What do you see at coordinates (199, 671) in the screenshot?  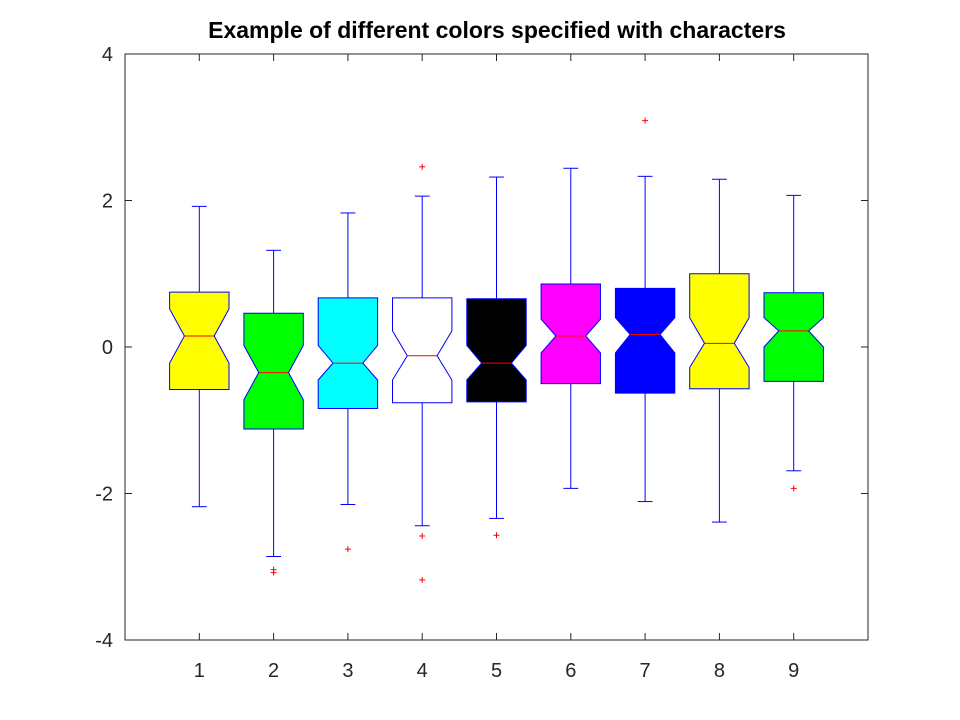 I see `x-tick-label: 1` at bounding box center [199, 671].